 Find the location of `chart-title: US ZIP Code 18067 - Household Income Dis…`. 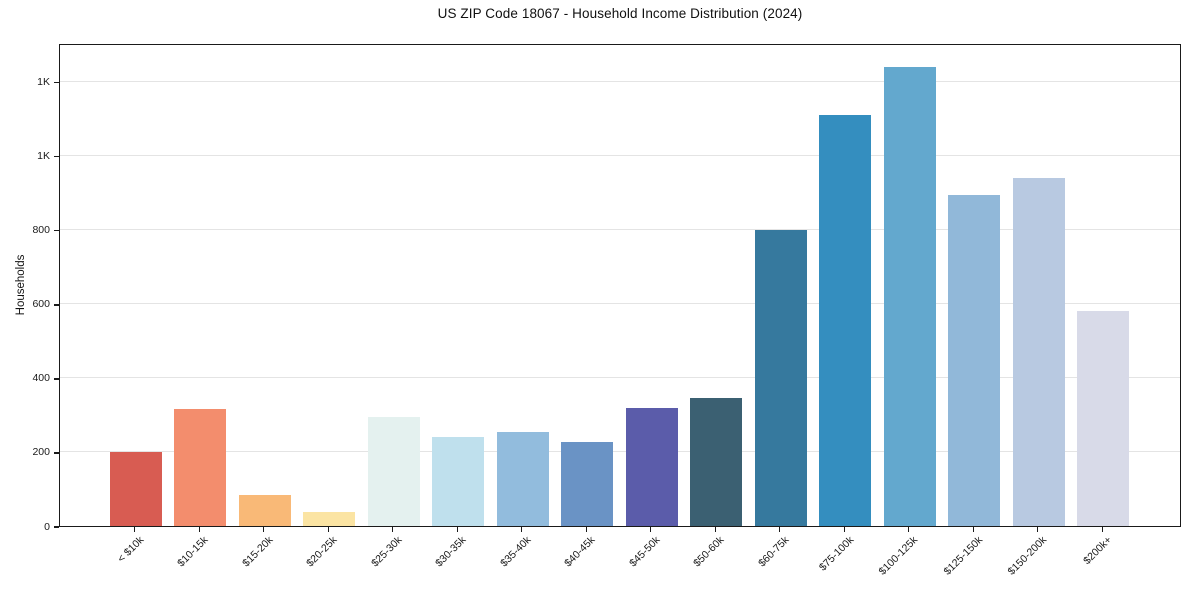

chart-title: US ZIP Code 18067 - Household Income Dis… is located at coordinates (620, 13).